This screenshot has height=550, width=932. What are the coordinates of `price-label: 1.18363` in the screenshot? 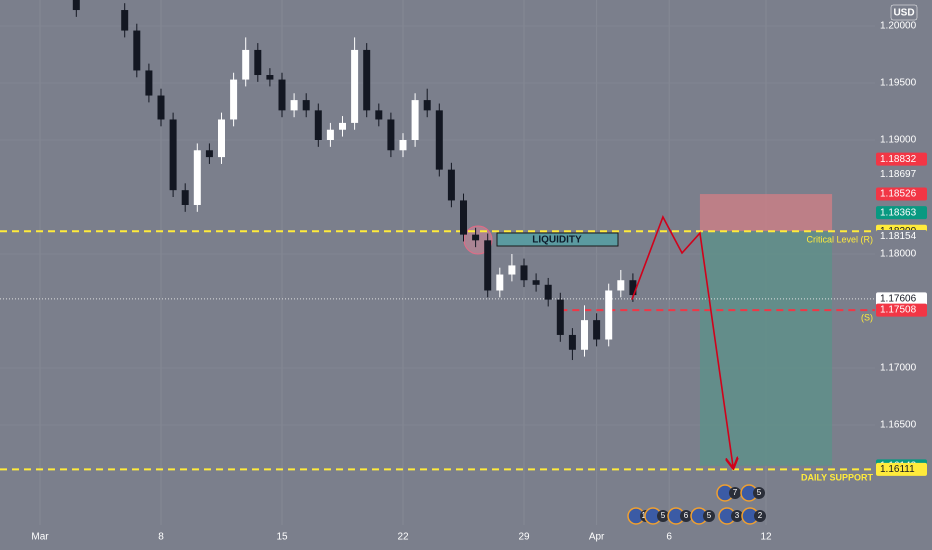 It's located at (898, 212).